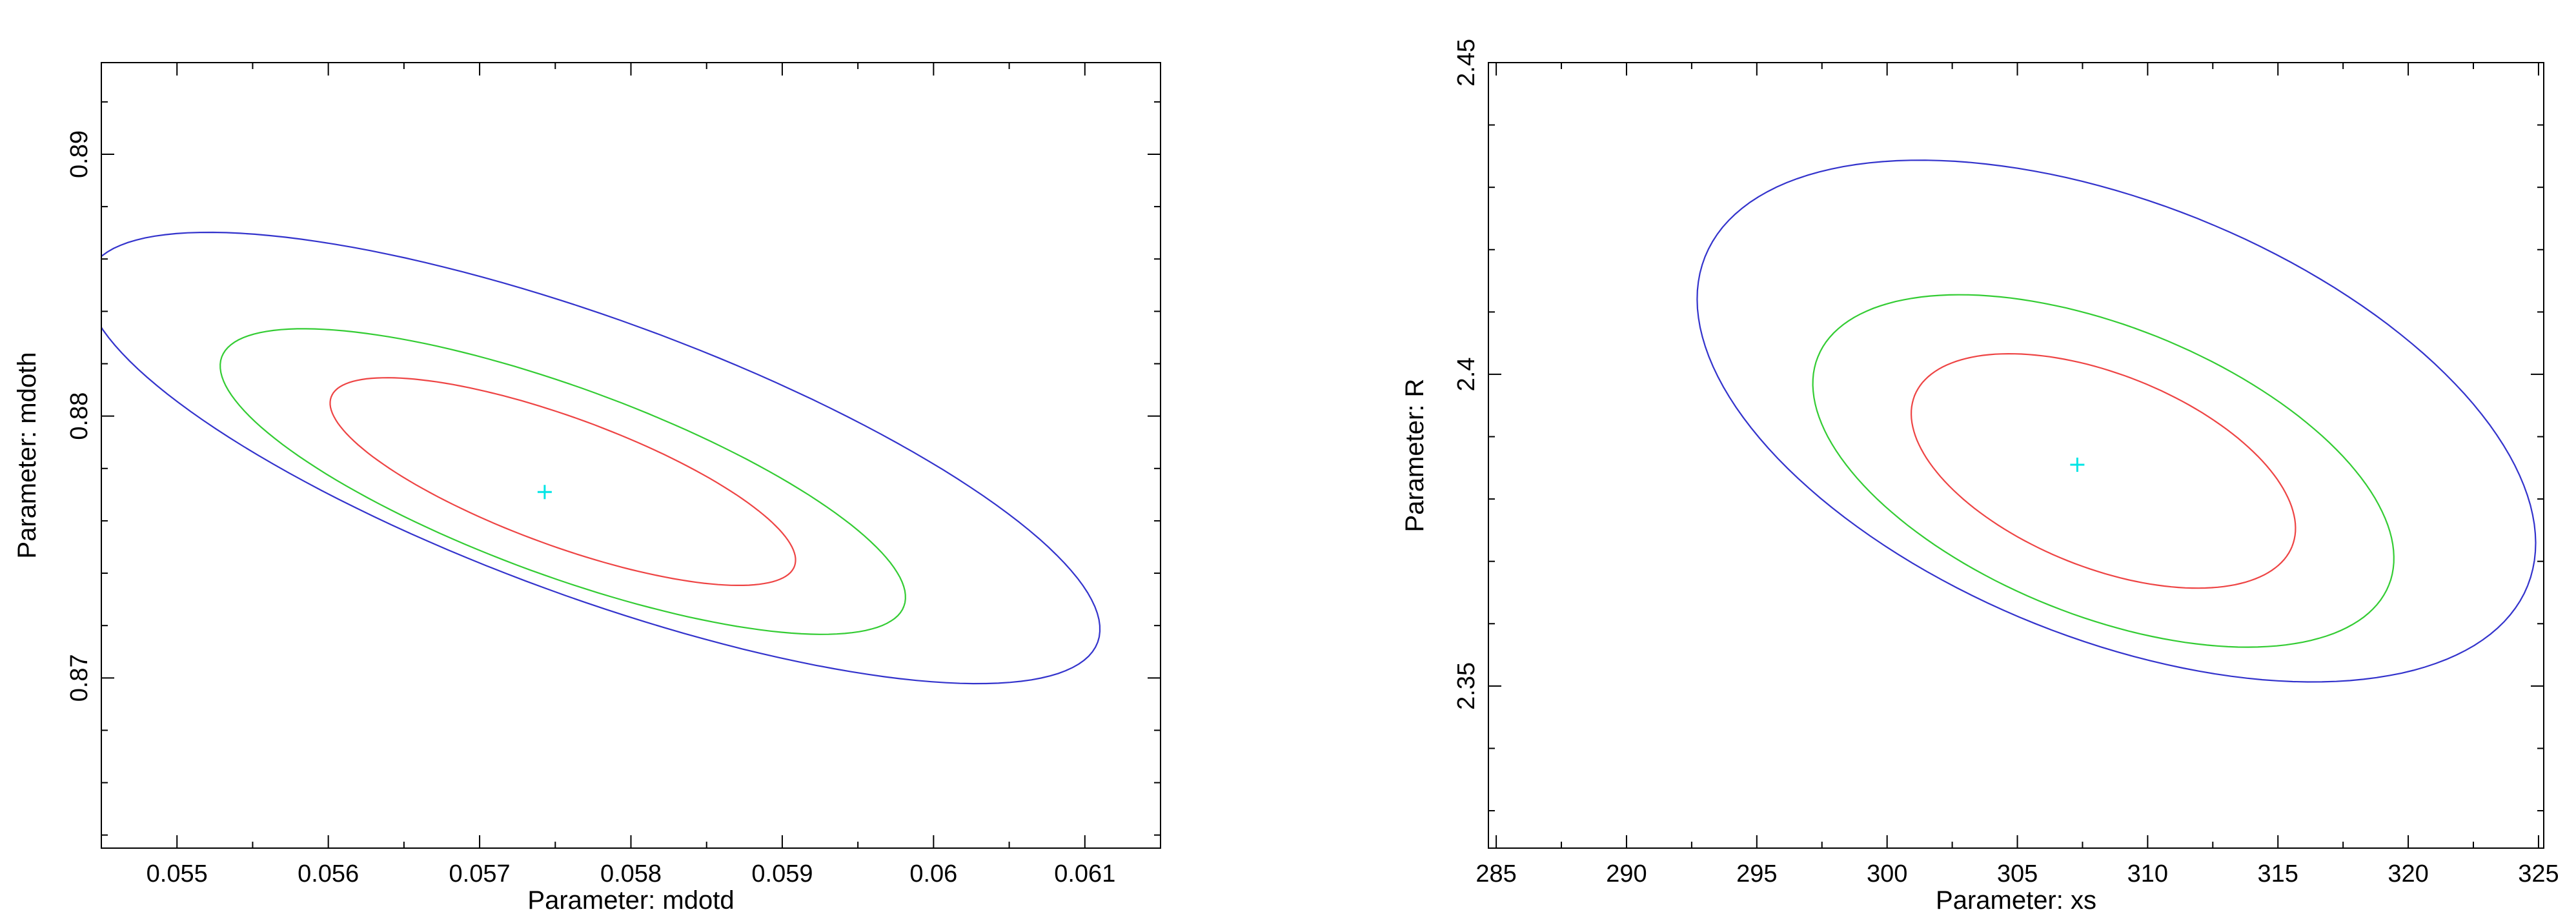 The width and height of the screenshot is (2576, 923). Describe the element at coordinates (1626, 874) in the screenshot. I see `x-tick-label: 290` at that location.